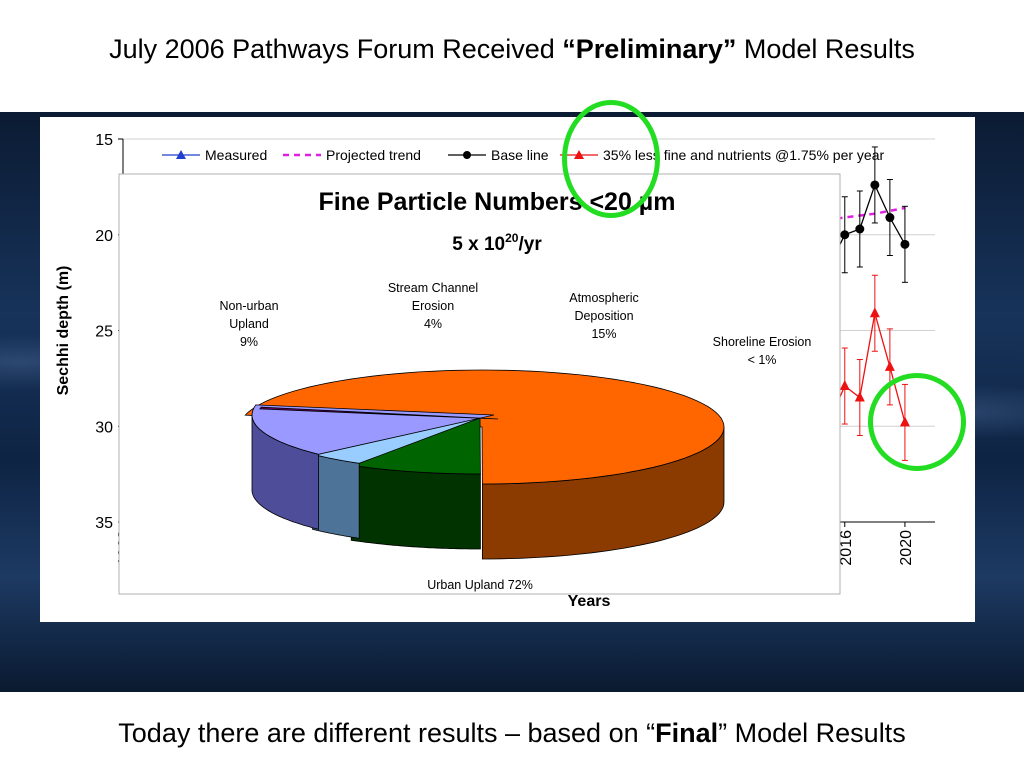 Image resolution: width=1024 pixels, height=768 pixels. I want to click on highlight-circle-top, so click(611, 159).